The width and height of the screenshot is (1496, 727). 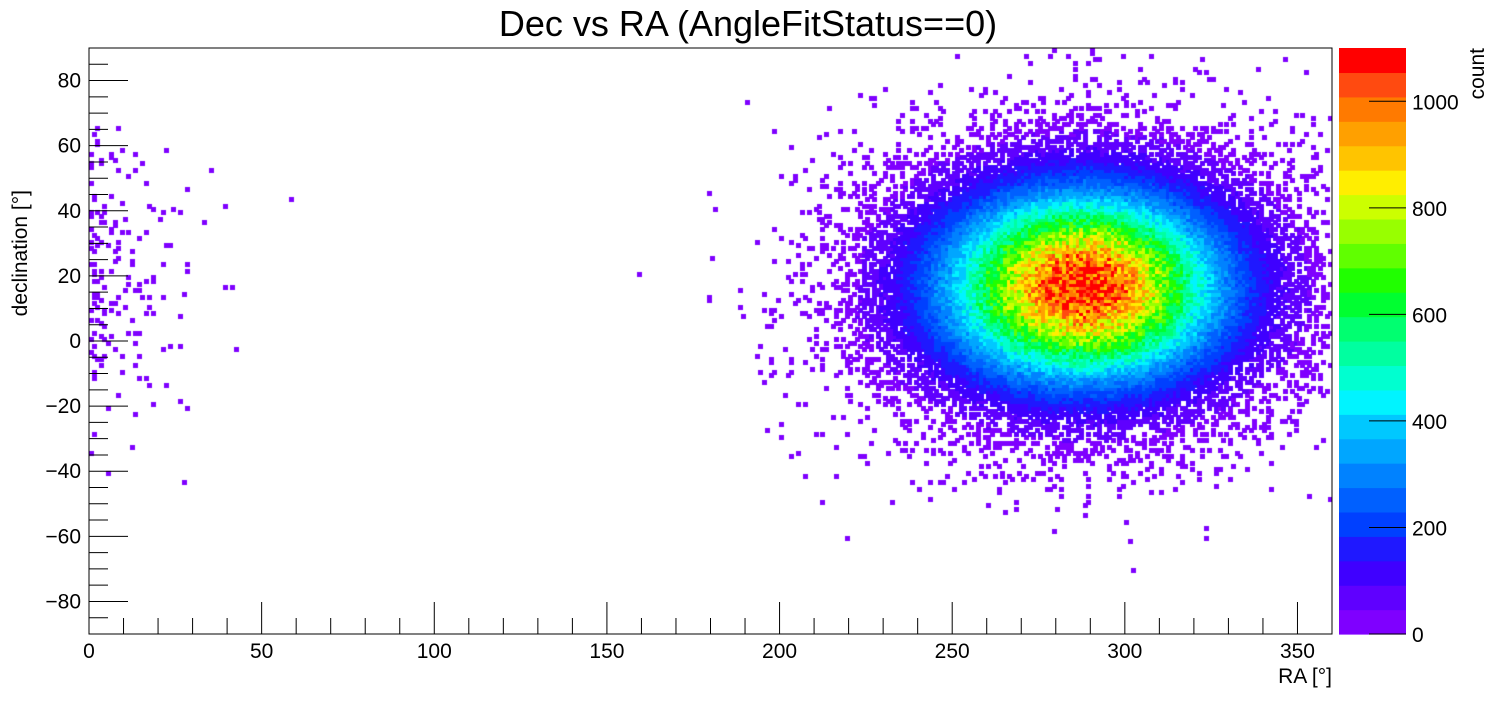 I want to click on y-tick-label: −20, so click(x=63, y=406).